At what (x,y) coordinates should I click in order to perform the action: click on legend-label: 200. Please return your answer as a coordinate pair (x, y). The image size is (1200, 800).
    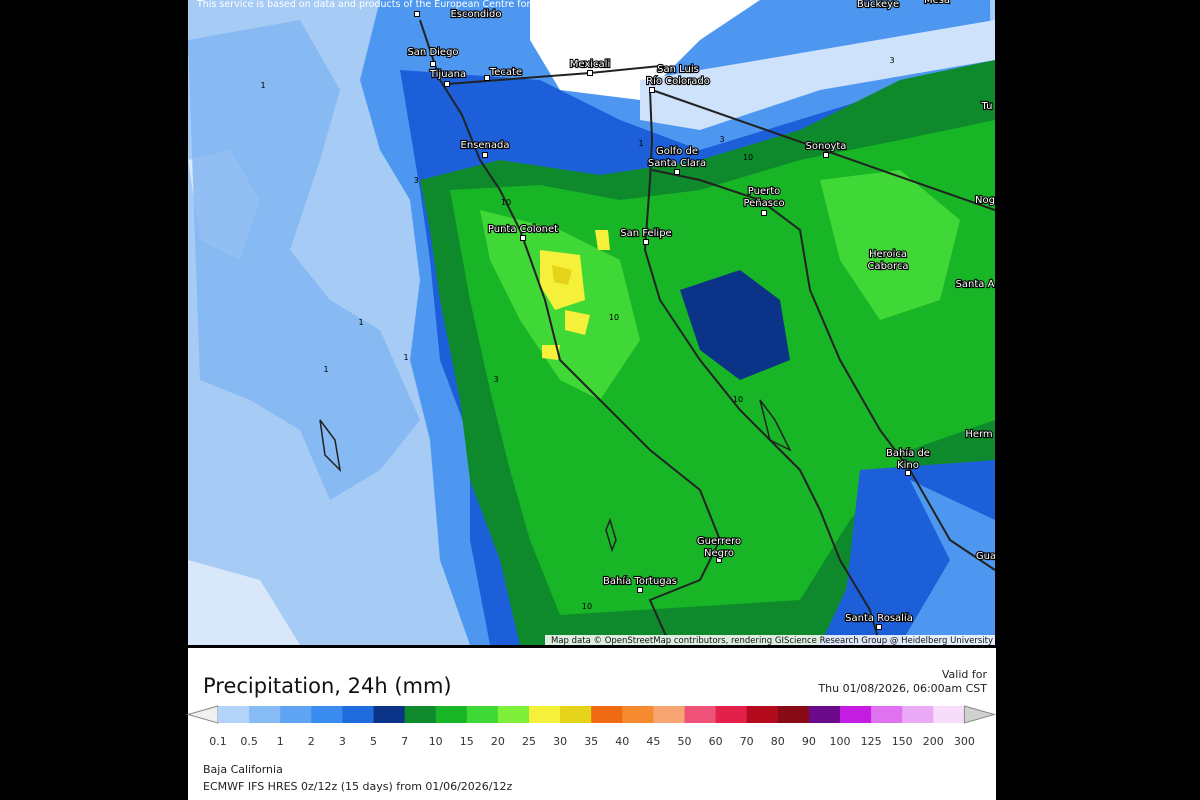
    Looking at the image, I should click on (933, 741).